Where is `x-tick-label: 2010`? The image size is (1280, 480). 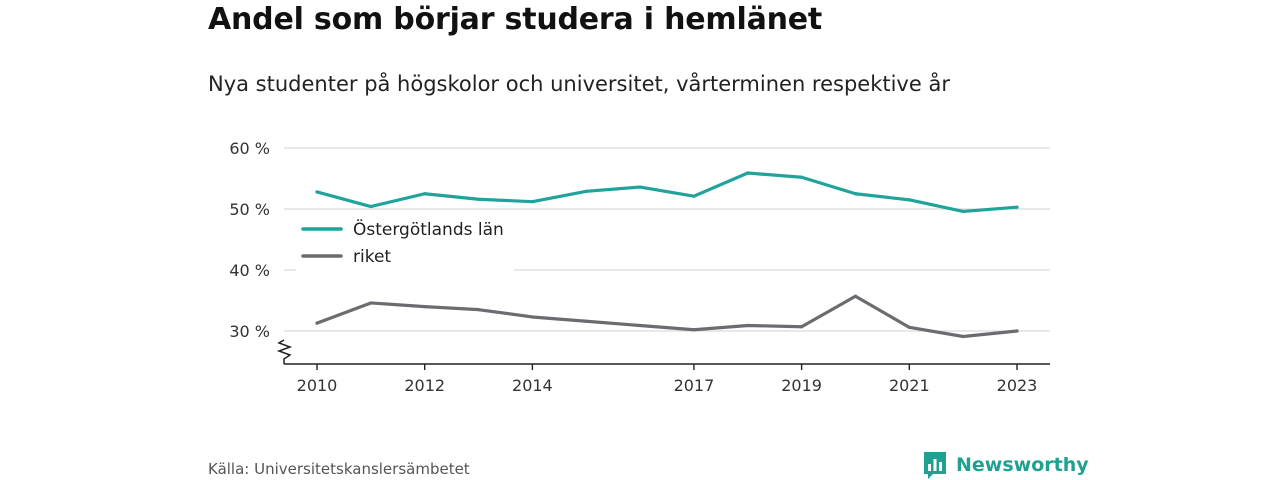 x-tick-label: 2010 is located at coordinates (317, 385).